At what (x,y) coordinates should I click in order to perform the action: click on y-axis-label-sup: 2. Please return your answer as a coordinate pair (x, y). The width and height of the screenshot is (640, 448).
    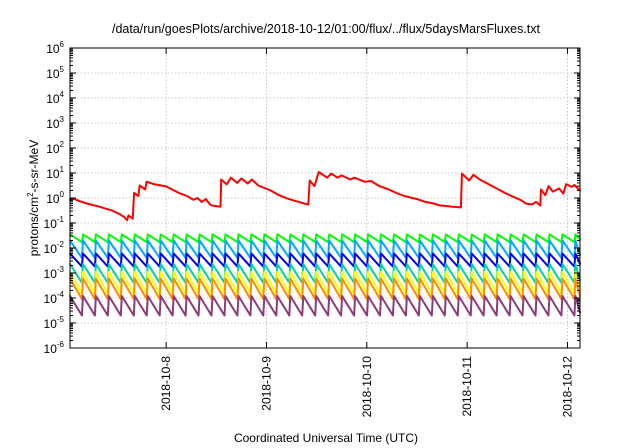
    Looking at the image, I should click on (30, 194).